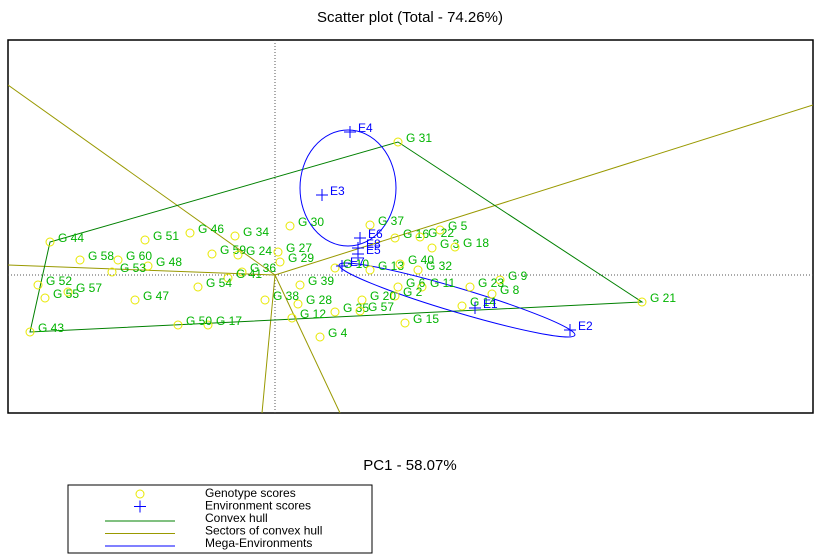  What do you see at coordinates (219, 283) in the screenshot?
I see `point-label: G 54` at bounding box center [219, 283].